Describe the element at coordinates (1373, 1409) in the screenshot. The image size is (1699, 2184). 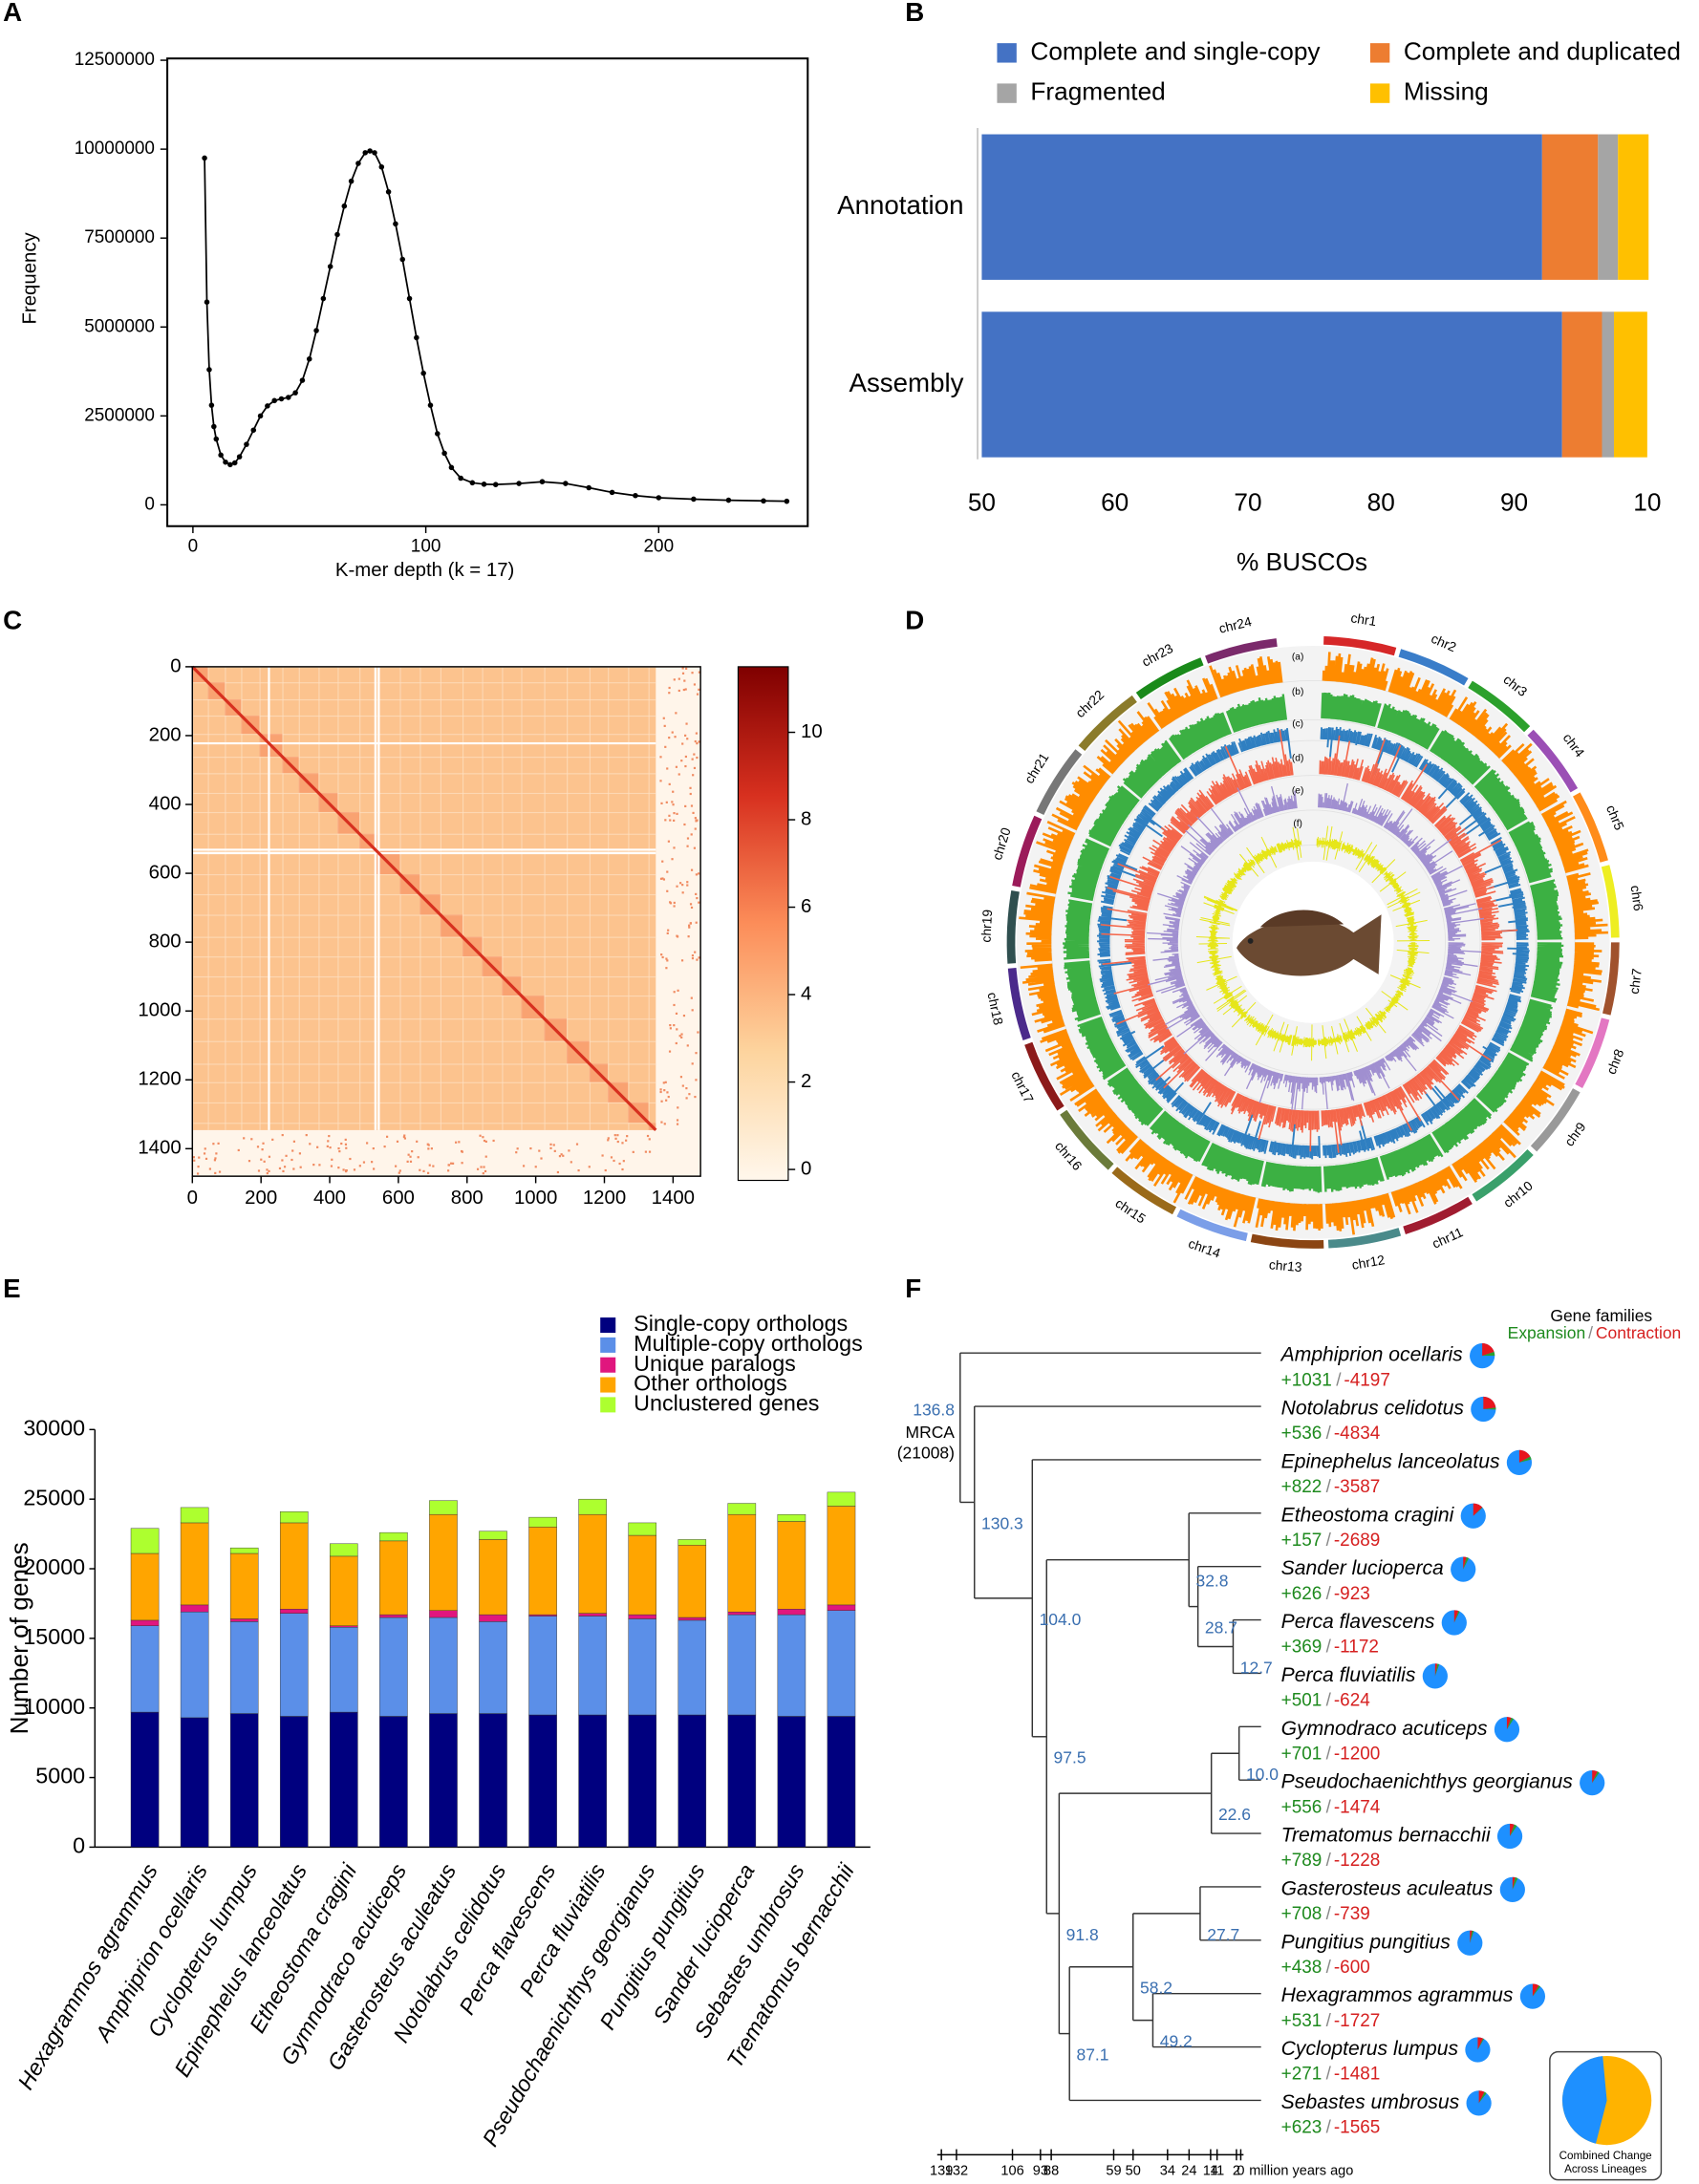
I see `species-name: Notolabrus celidotus` at that location.